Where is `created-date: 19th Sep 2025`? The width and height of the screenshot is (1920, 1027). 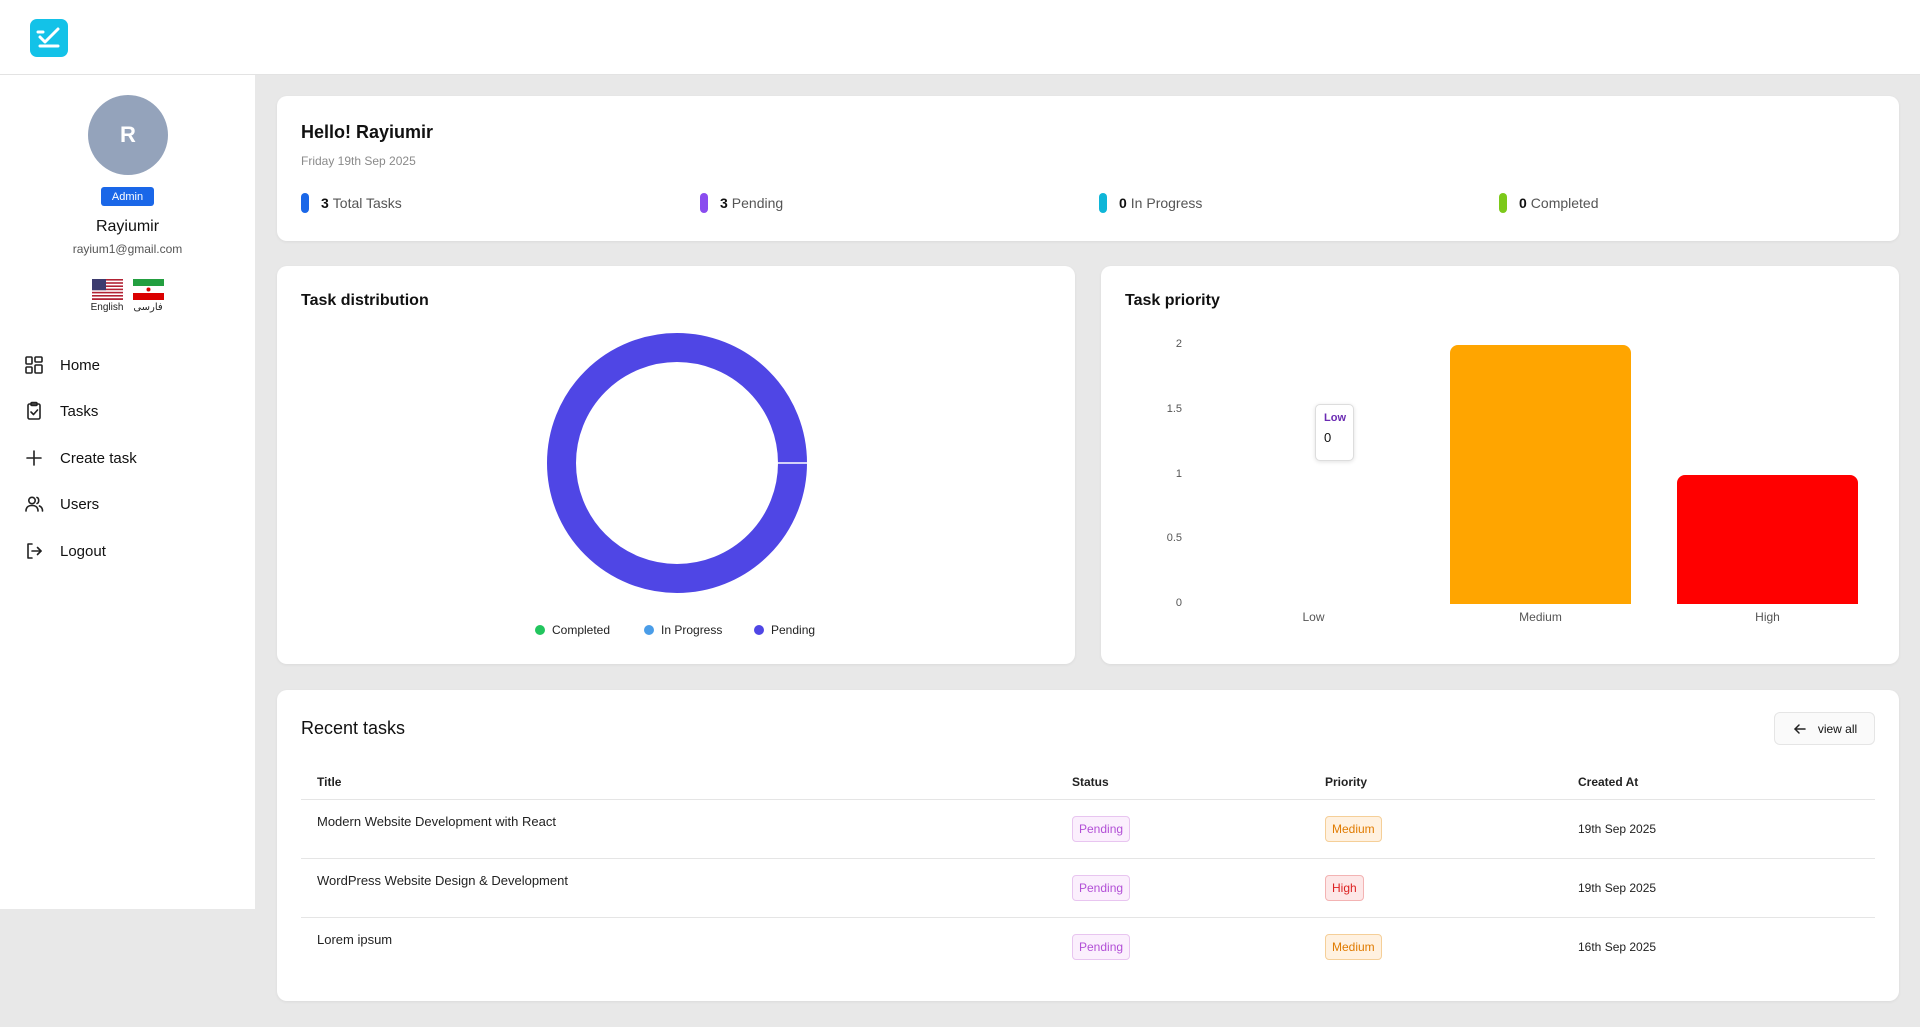
created-date: 19th Sep 2025 is located at coordinates (1617, 888).